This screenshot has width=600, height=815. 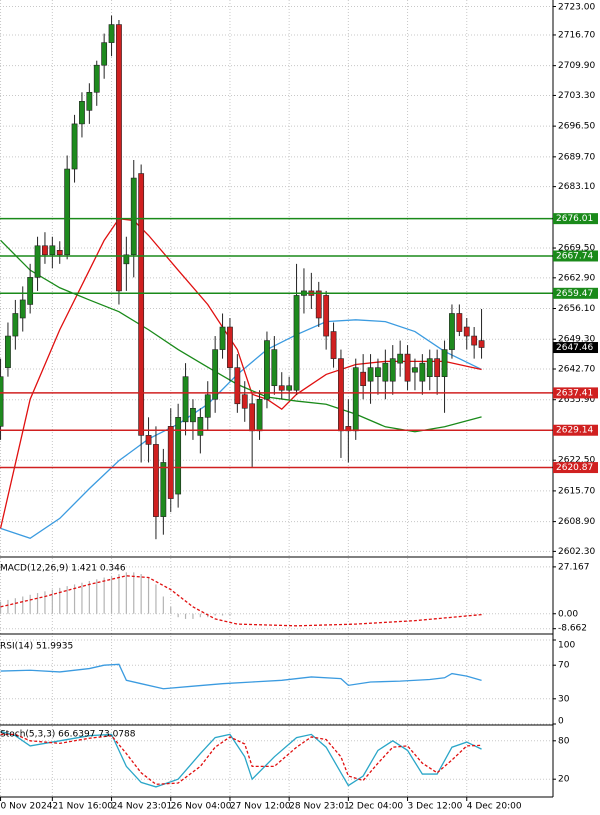 What do you see at coordinates (576, 400) in the screenshot?
I see `y-tick-label: 2635.90` at bounding box center [576, 400].